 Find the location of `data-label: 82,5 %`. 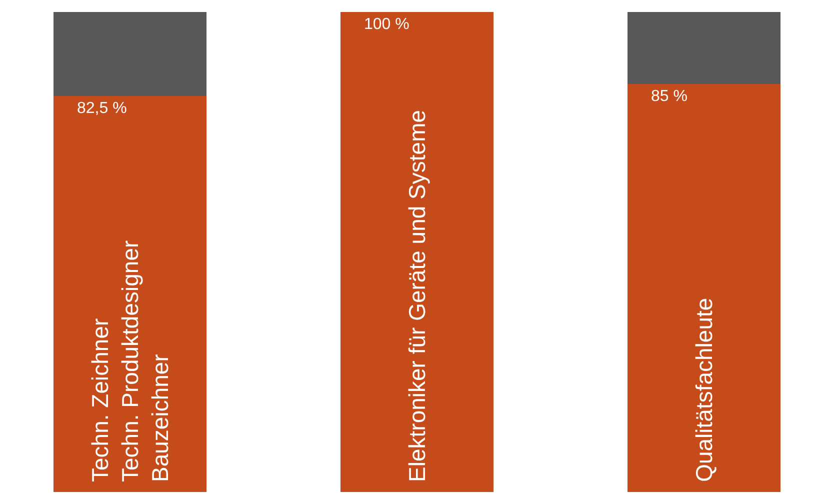

data-label: 82,5 % is located at coordinates (102, 108).